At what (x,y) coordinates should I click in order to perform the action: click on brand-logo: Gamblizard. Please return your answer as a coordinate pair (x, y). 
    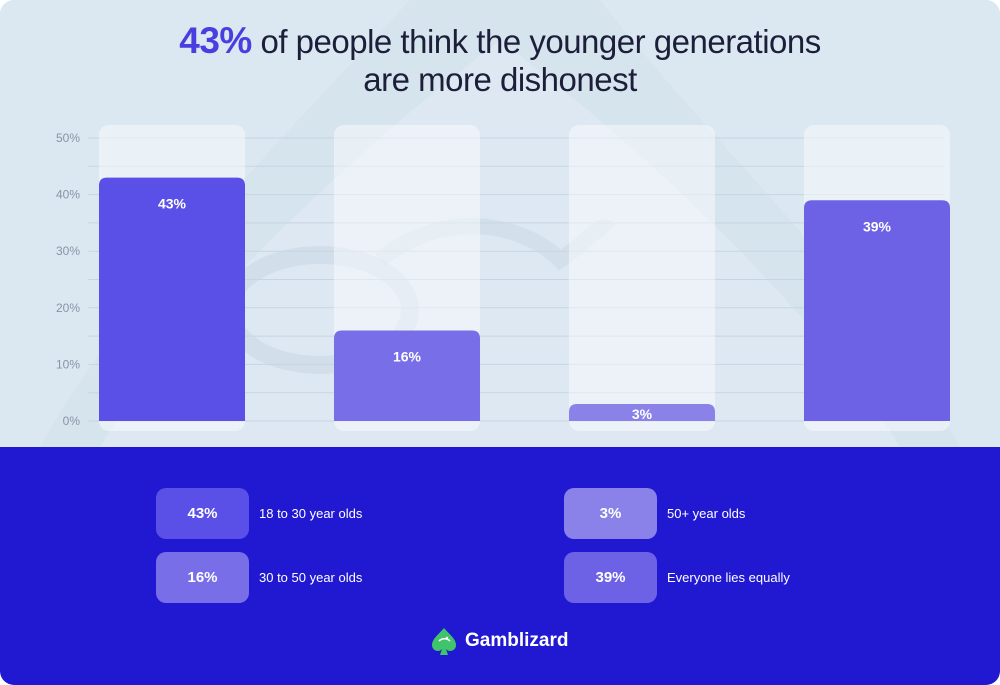
    Looking at the image, I should click on (498, 641).